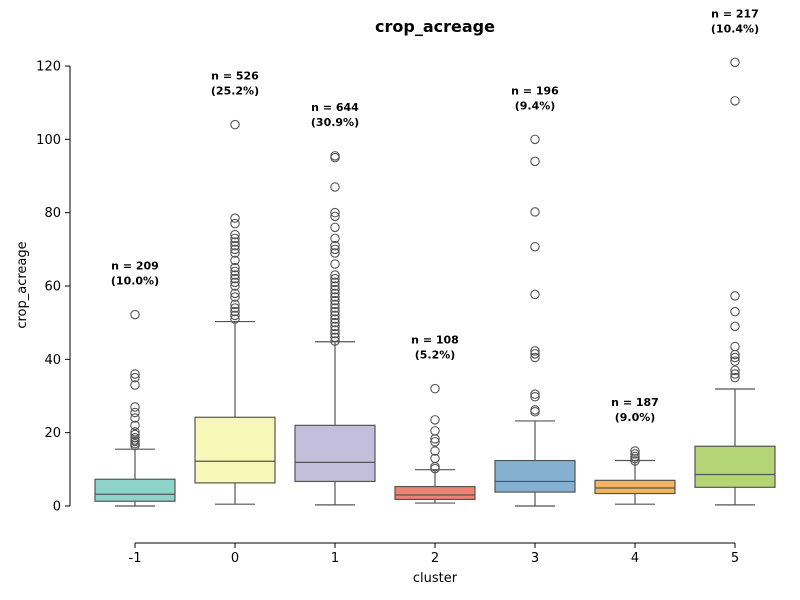 Image resolution: width=800 pixels, height=600 pixels. Describe the element at coordinates (335, 122) in the screenshot. I see `percent-label: (30.9%)` at that location.